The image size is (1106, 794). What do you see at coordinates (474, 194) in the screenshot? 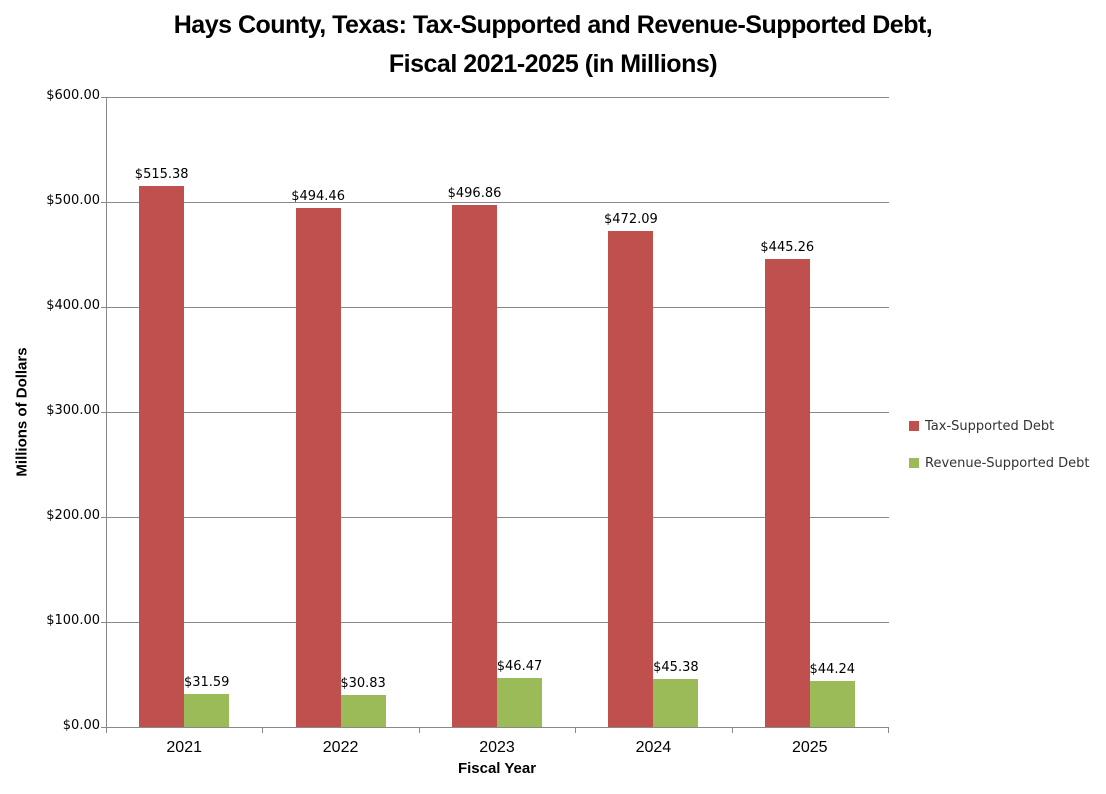
I see `bar-label-tax-supported-debt-2023: $496.86` at bounding box center [474, 194].